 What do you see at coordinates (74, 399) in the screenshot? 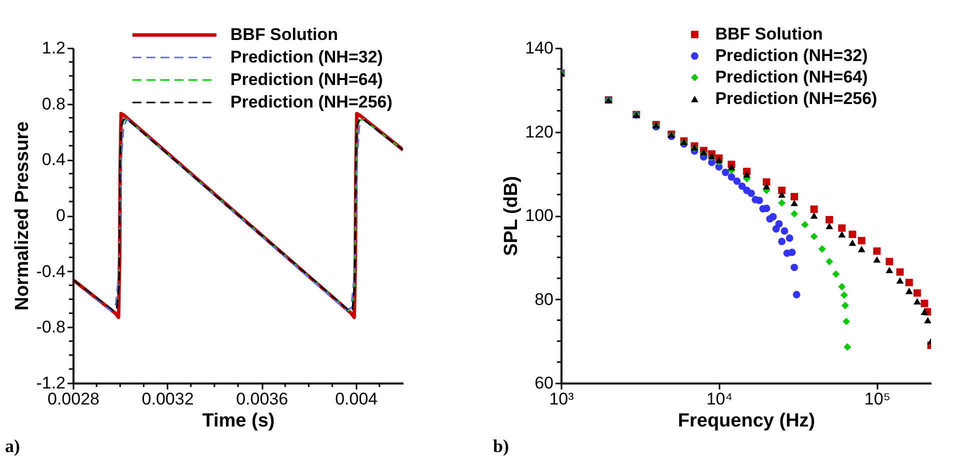
I see `x-tick-label: 0.0028` at bounding box center [74, 399].